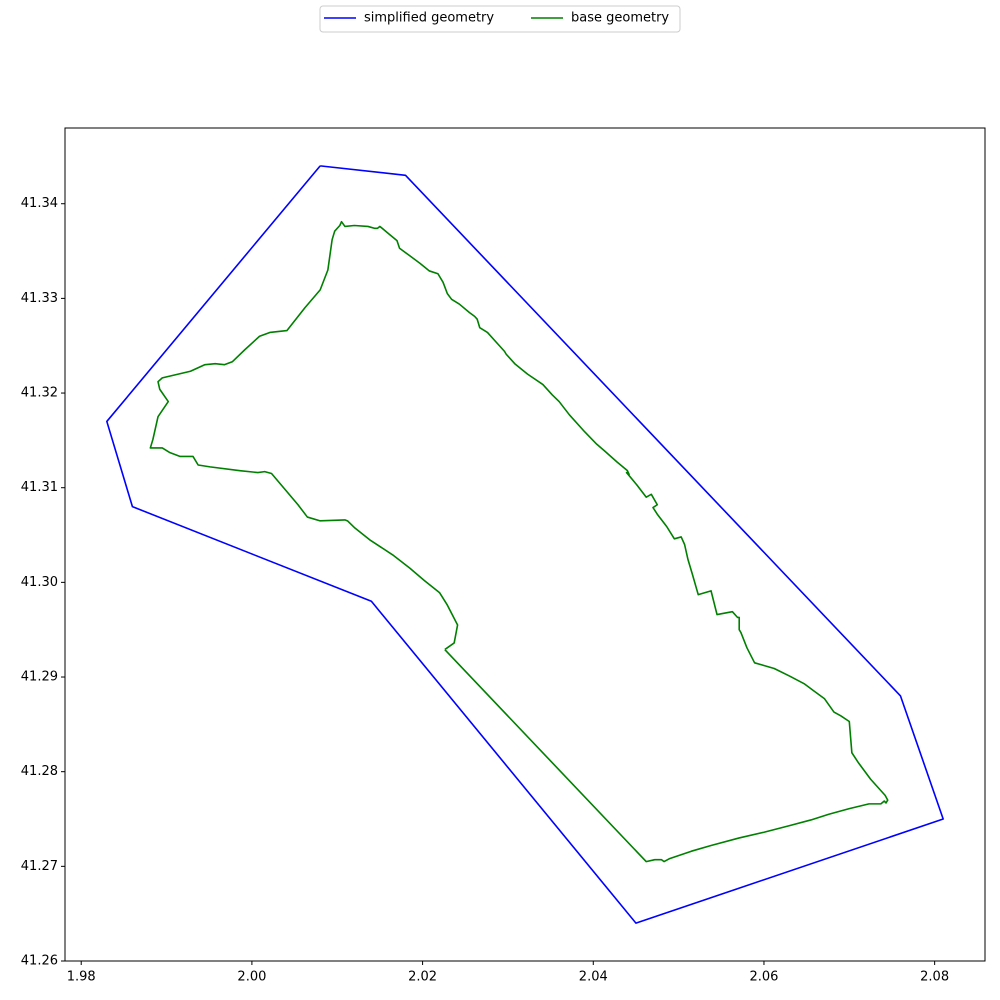  What do you see at coordinates (39, 771) in the screenshot?
I see `y-tick-label: 41.28` at bounding box center [39, 771].